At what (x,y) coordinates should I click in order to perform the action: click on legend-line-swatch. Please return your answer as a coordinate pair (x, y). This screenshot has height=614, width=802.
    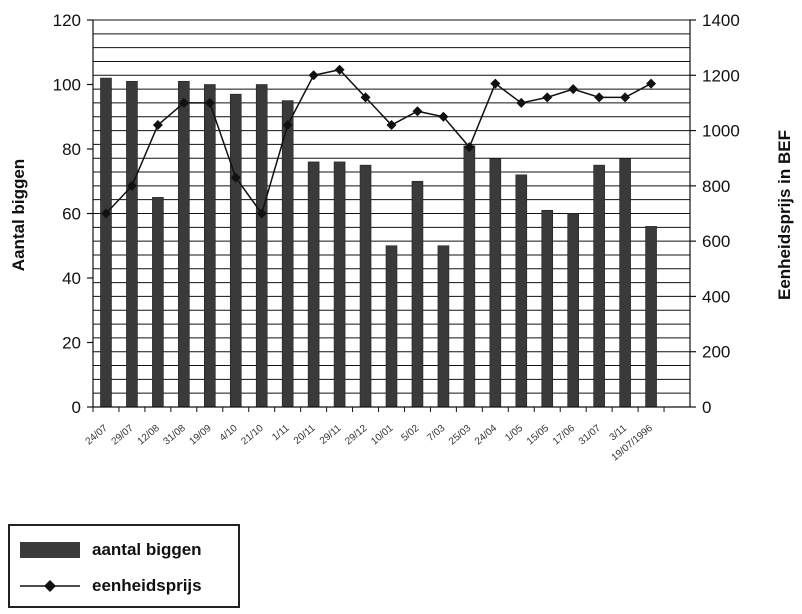
    Looking at the image, I should click on (50, 586).